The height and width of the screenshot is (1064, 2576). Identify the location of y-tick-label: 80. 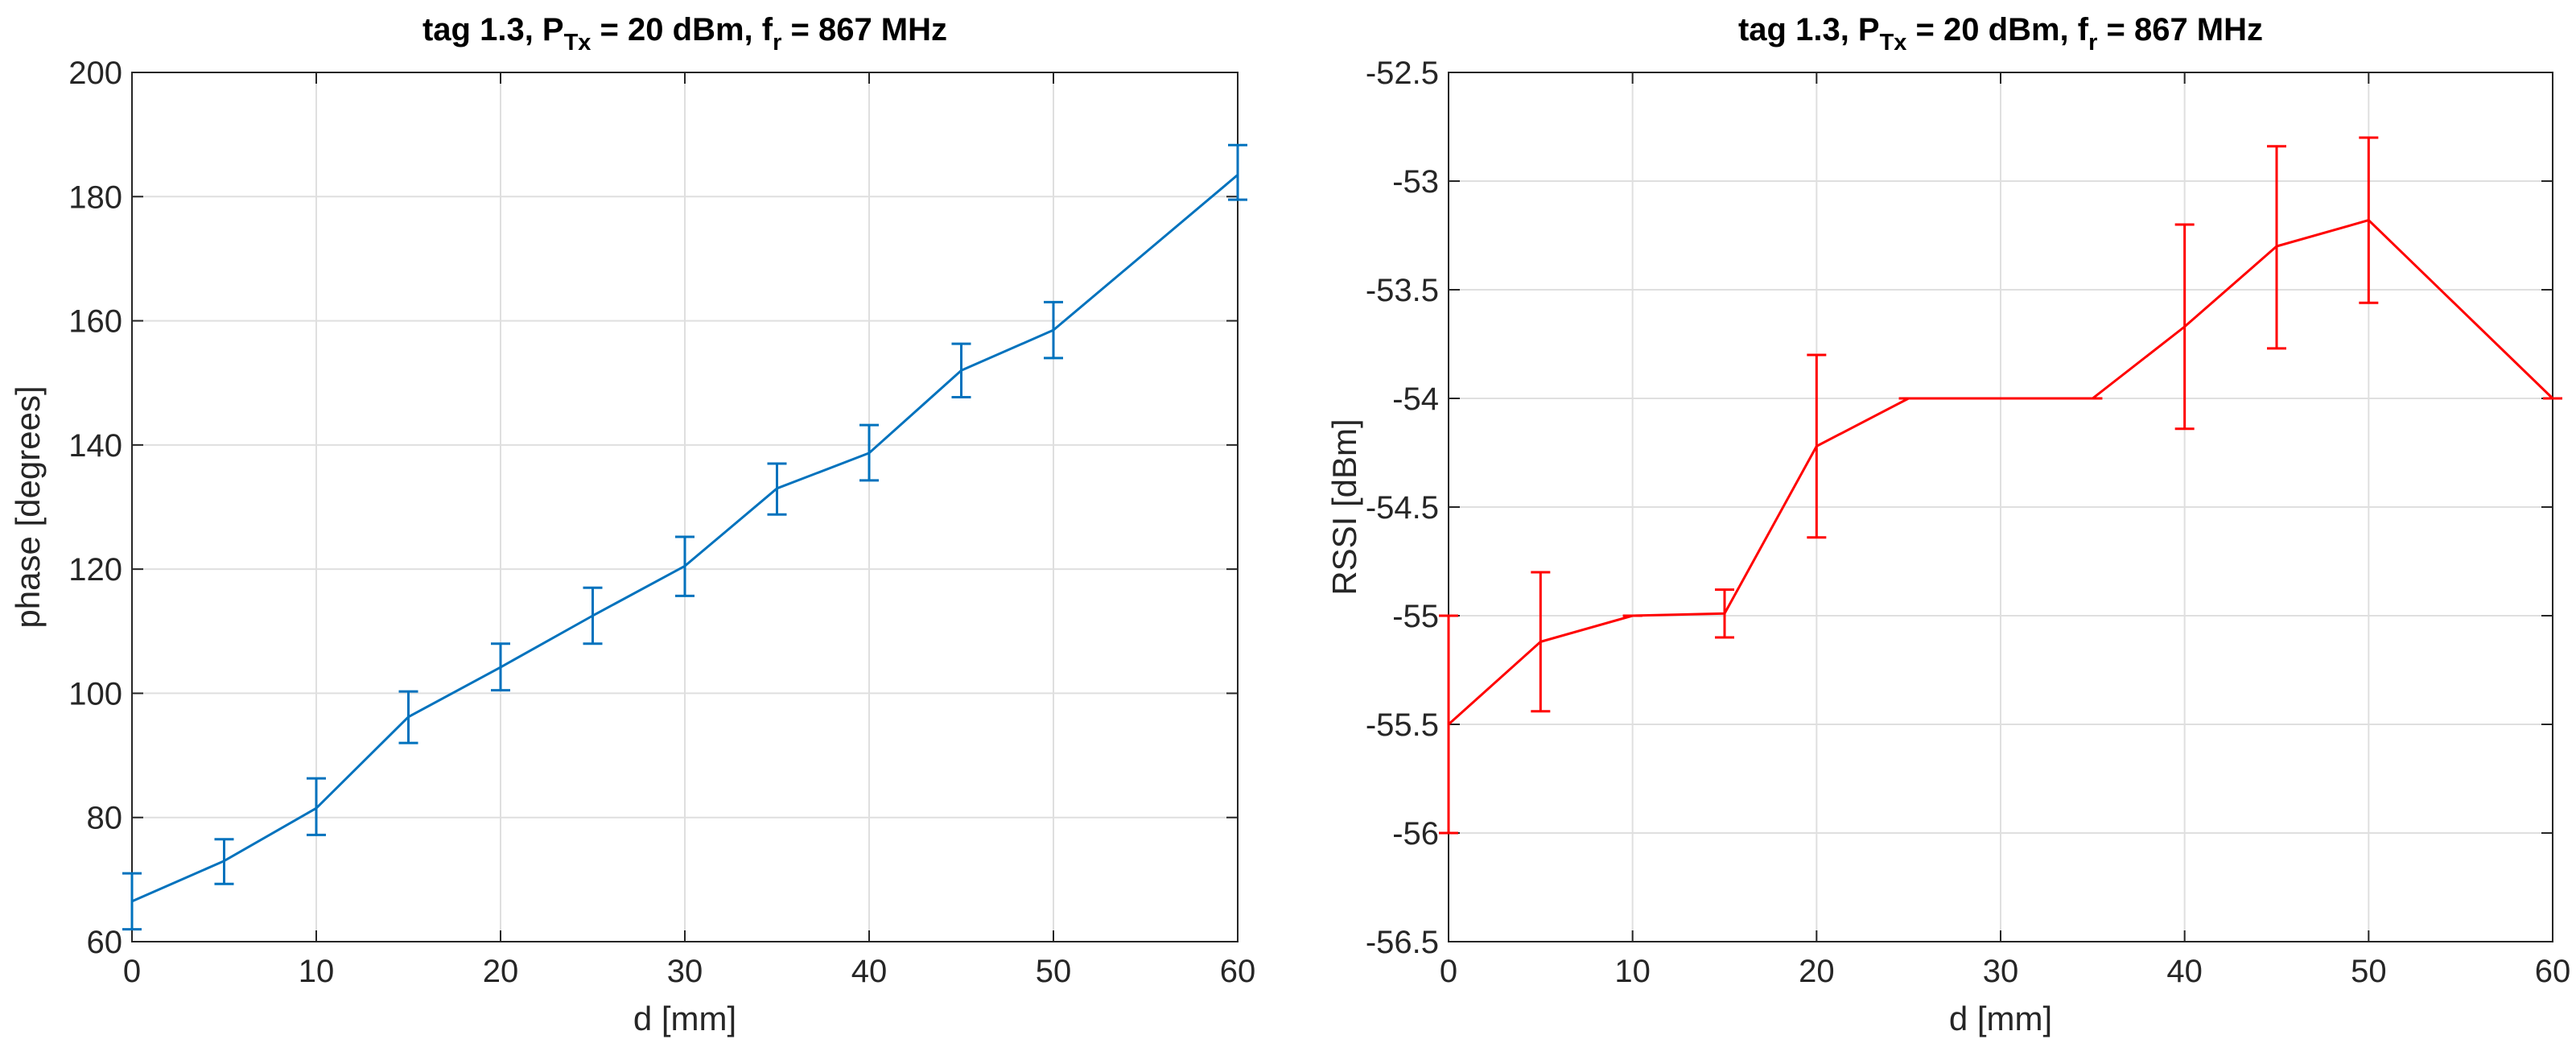
(105, 818).